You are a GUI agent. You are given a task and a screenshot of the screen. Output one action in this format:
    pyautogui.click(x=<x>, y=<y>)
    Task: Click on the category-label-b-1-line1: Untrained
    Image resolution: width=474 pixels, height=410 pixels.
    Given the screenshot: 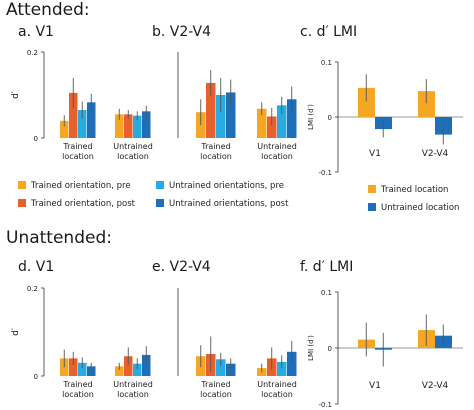 What is the action you would take?
    pyautogui.click(x=277, y=146)
    